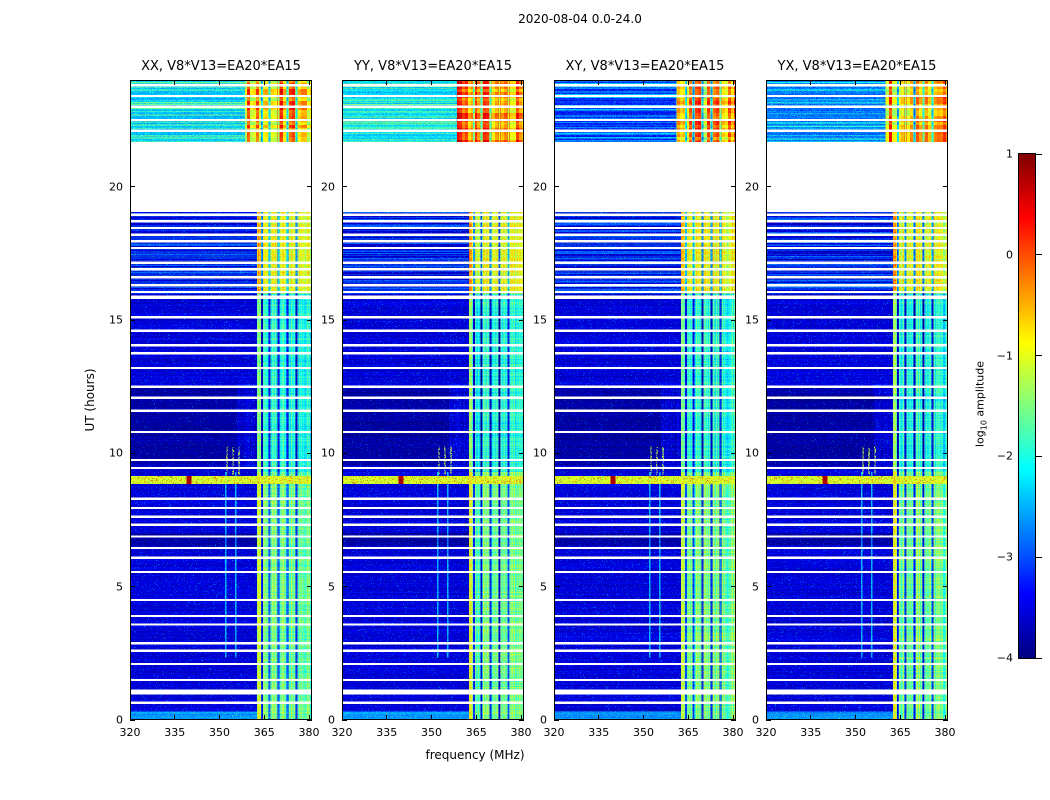 This screenshot has height=800, width=1050. I want to click on colorbar-tick-label: −1, so click(1004, 356).